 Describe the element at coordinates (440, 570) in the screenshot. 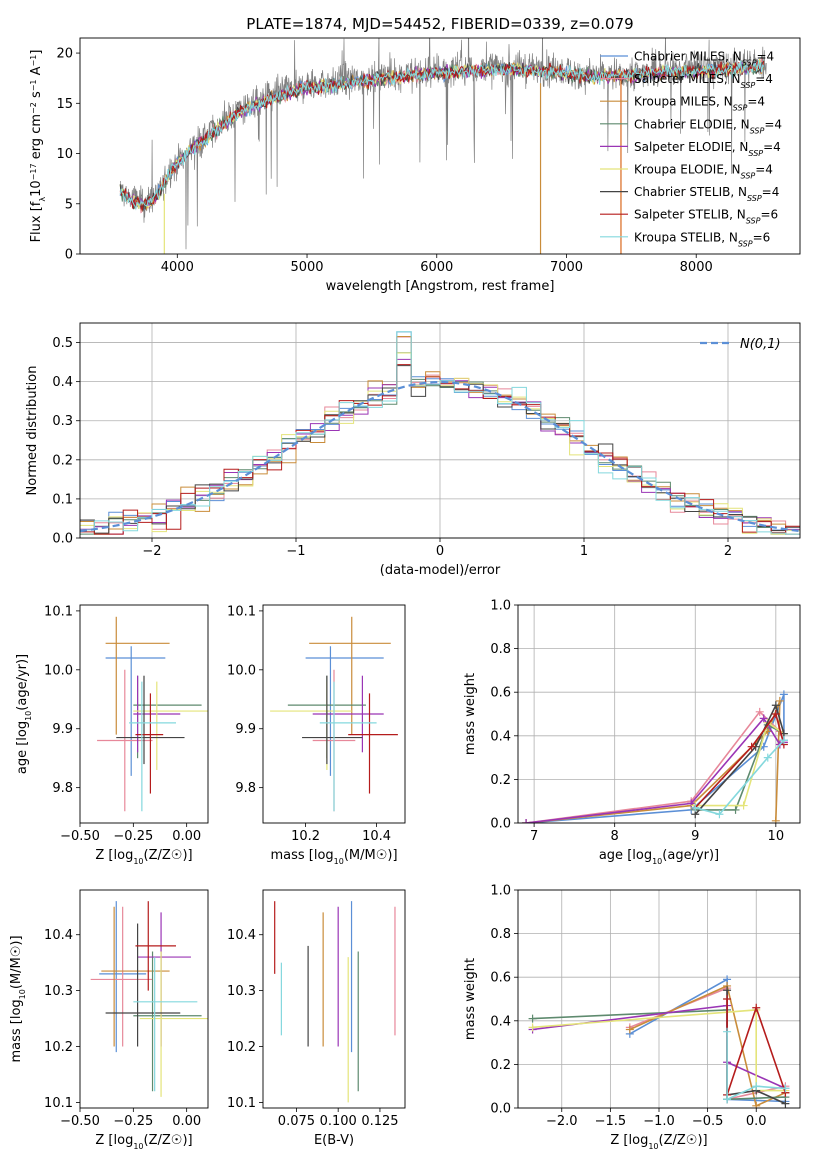

I see `x-axis-label: (data-model)/error` at that location.